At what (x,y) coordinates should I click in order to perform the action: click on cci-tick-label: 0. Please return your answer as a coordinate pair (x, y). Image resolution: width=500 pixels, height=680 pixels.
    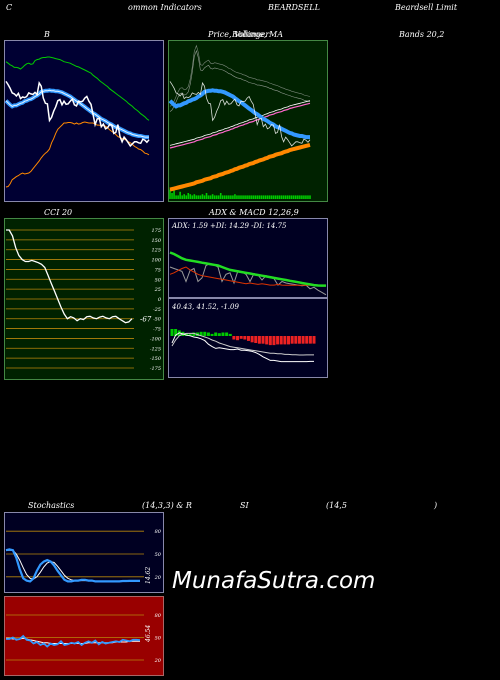
    Looking at the image, I should click on (160, 300).